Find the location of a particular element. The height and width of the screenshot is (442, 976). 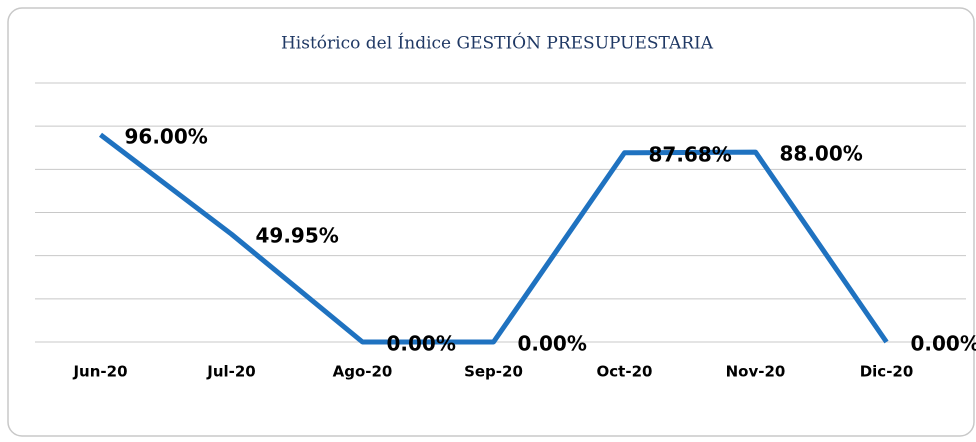

data-label: 88.00% is located at coordinates (821, 154).